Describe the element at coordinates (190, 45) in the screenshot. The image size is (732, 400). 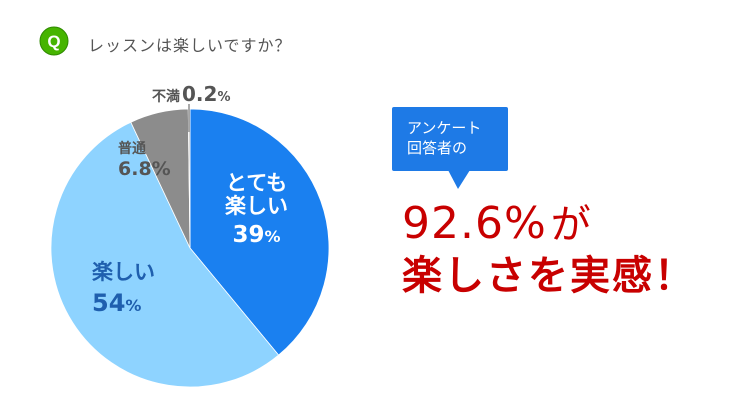
I see `question-text: レッスンは楽しいですか？` at that location.